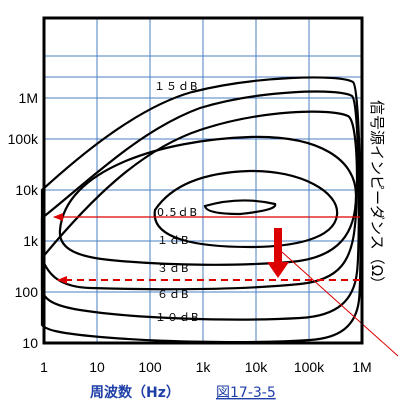 This screenshot has height=413, width=401. I want to click on x-tick-label: 100, so click(150, 367).